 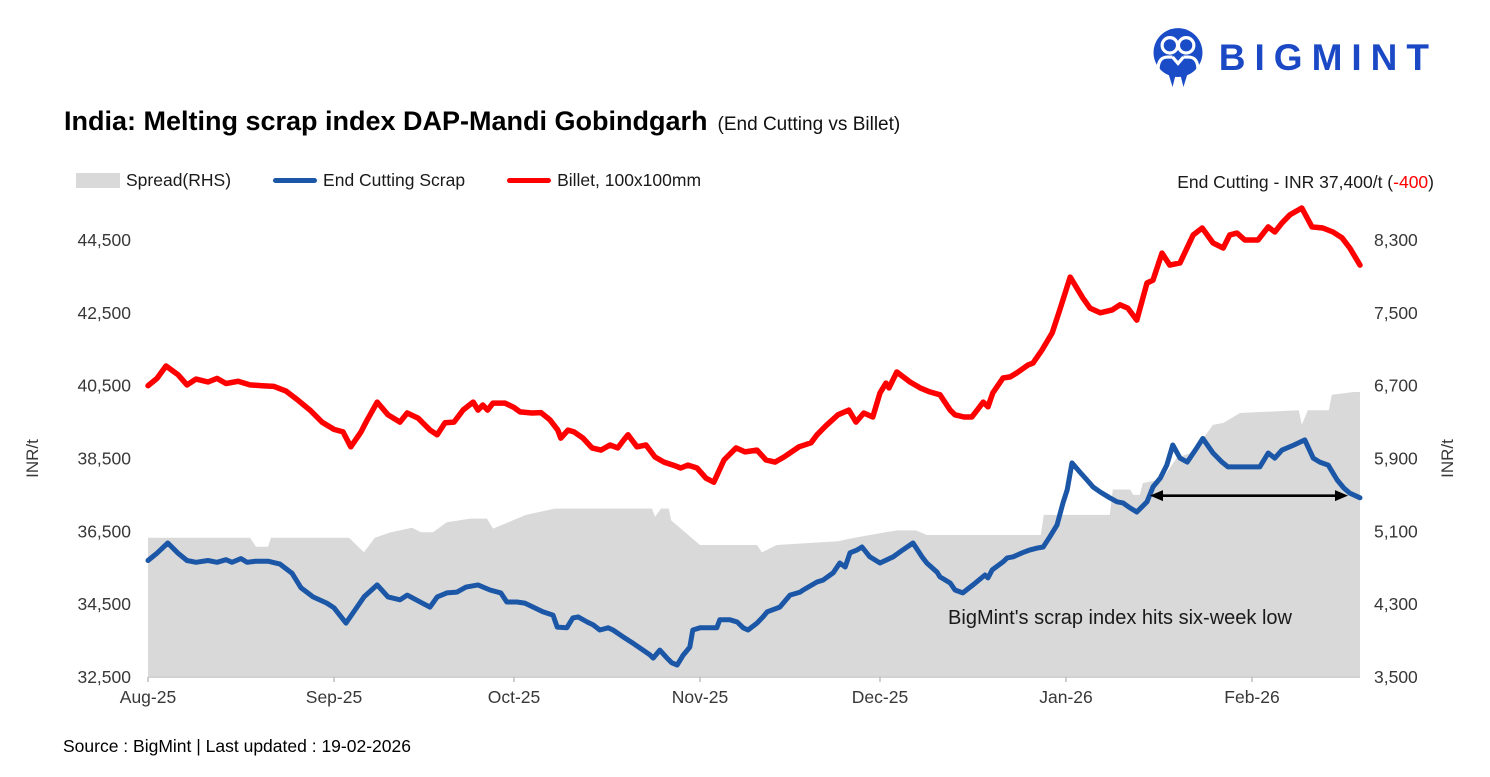 I want to click on y-left-tick-label: 36,500, so click(x=104, y=531).